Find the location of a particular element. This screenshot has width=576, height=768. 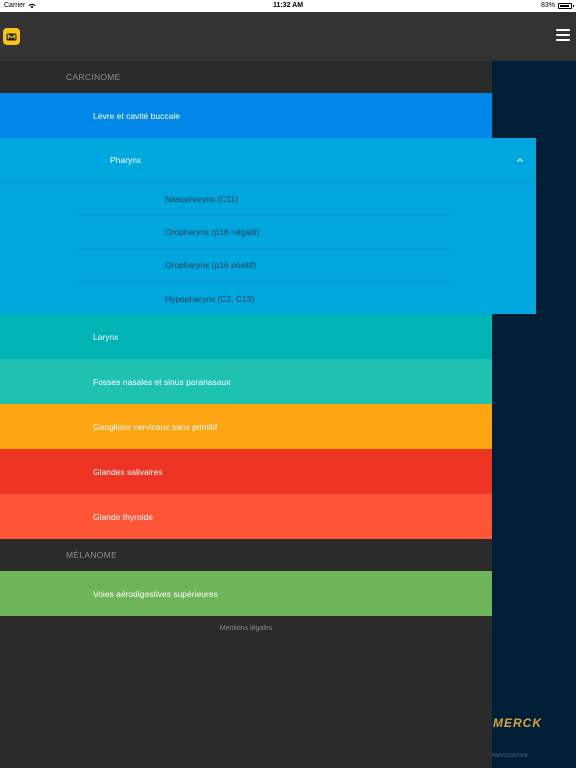

wifi-icon is located at coordinates (32, 5).